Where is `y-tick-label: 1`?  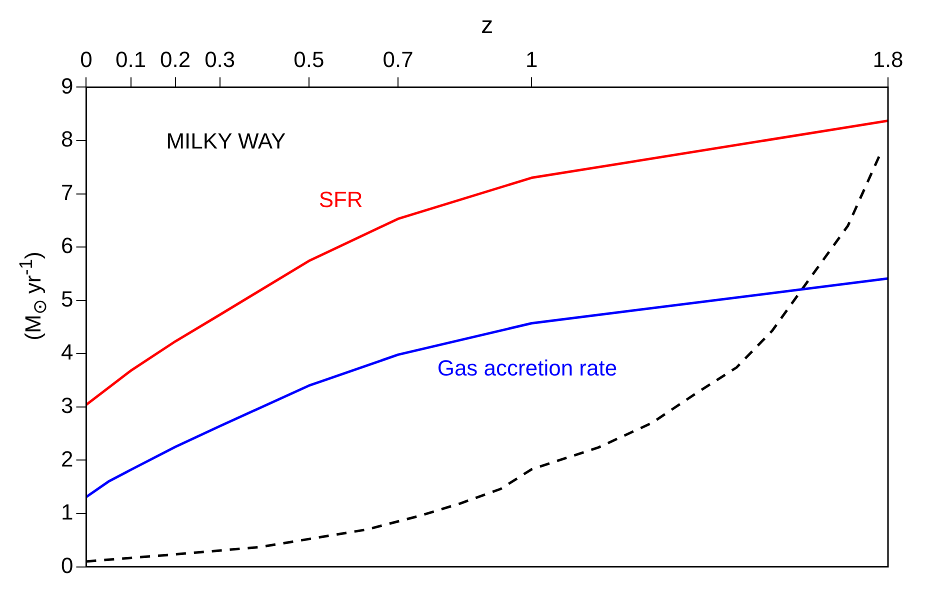 y-tick-label: 1 is located at coordinates (67, 512).